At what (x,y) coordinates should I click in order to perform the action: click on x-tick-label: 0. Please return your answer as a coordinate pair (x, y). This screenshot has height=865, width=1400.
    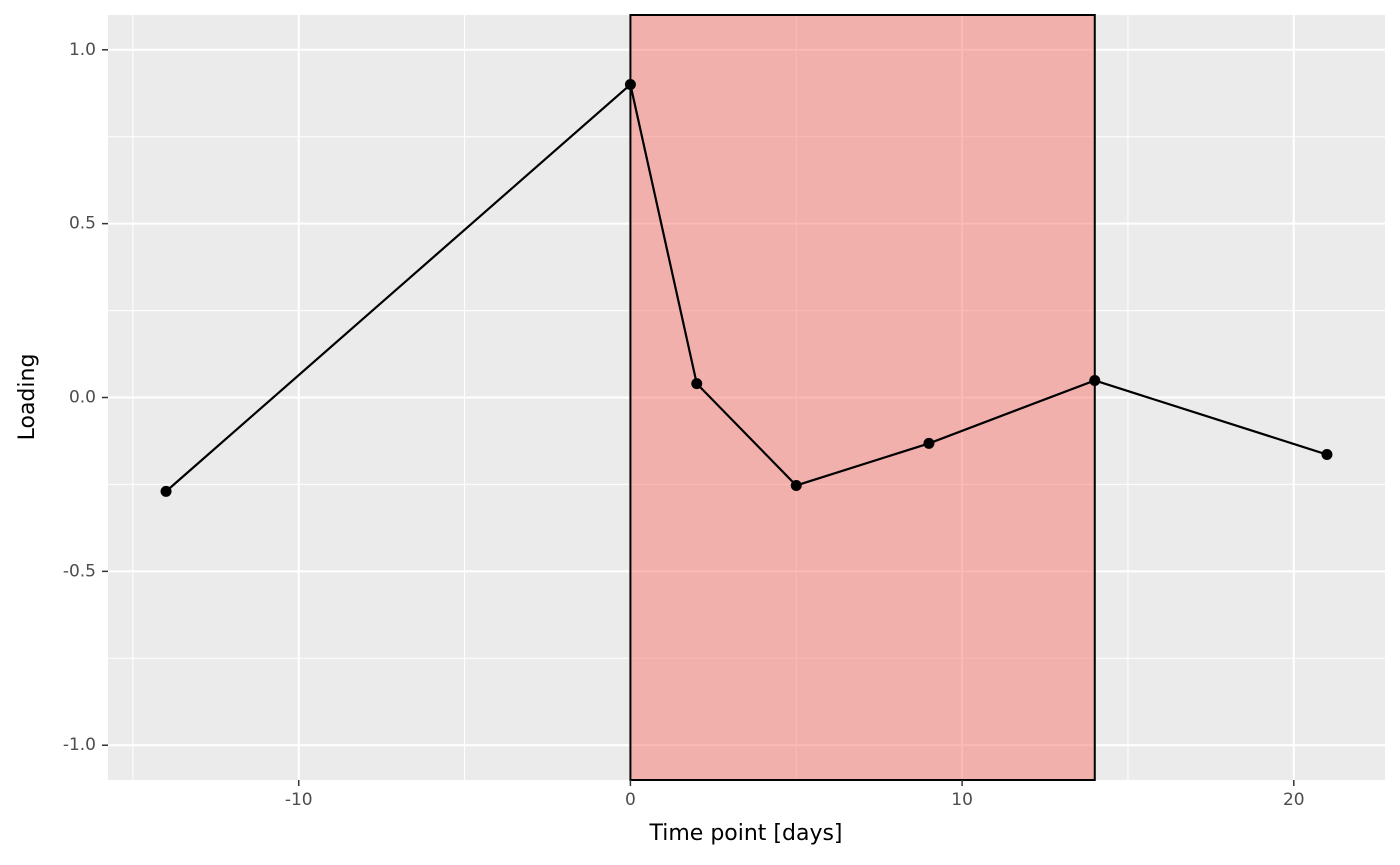
    Looking at the image, I should click on (630, 800).